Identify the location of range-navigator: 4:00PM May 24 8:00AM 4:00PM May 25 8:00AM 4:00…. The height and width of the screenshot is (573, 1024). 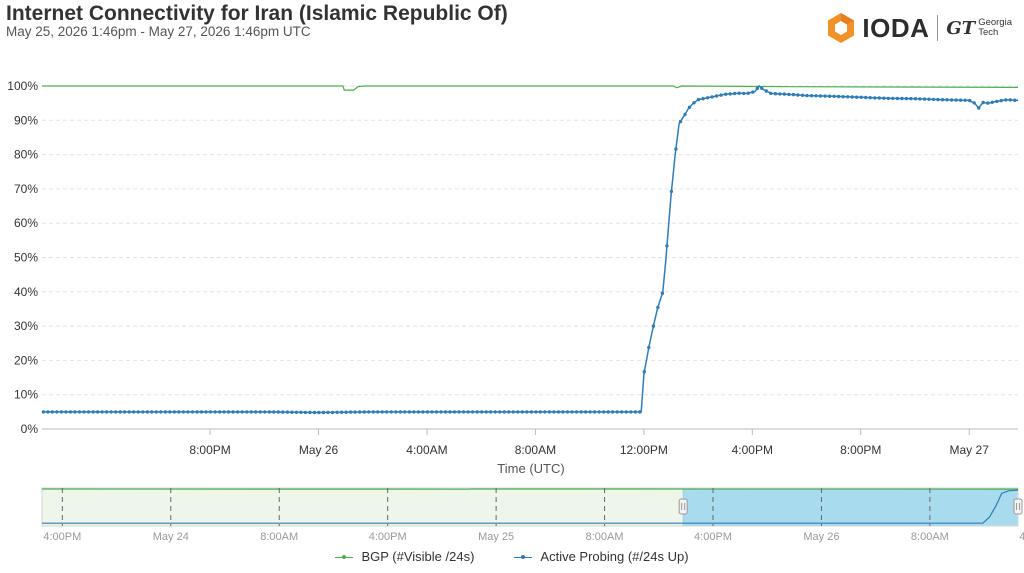
(512, 514).